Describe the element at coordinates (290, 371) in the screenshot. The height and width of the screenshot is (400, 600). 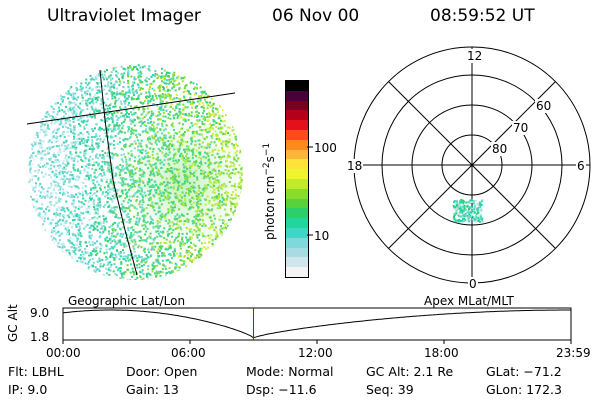
I see `mode-readout: Mode: Normal` at that location.